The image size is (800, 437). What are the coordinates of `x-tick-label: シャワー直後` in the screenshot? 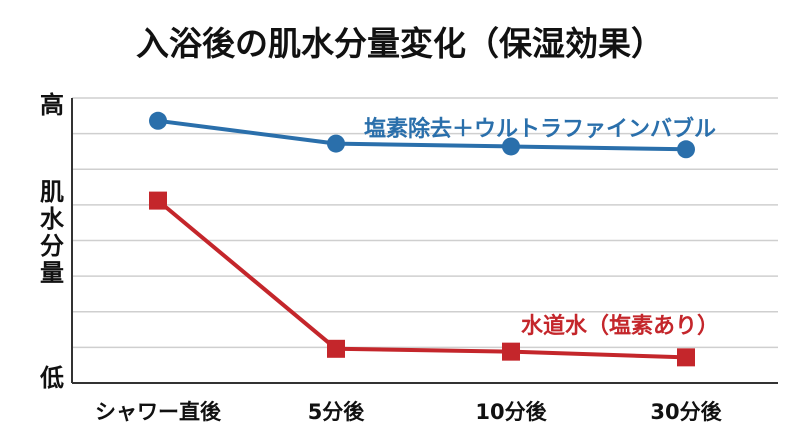 It's located at (158, 412).